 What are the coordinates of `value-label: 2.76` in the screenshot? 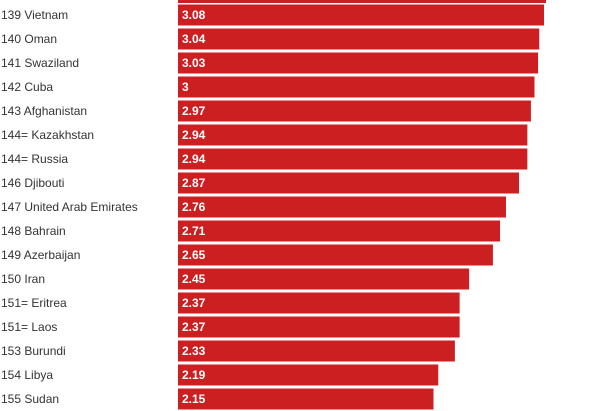 It's located at (194, 207).